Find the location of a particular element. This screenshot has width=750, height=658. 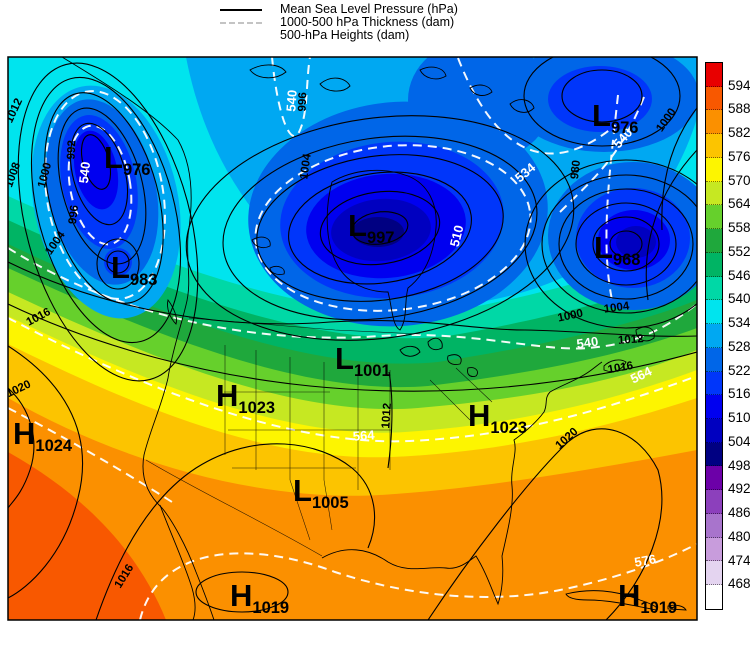

pressure-center-l-1005: L1005 is located at coordinates (321, 492).